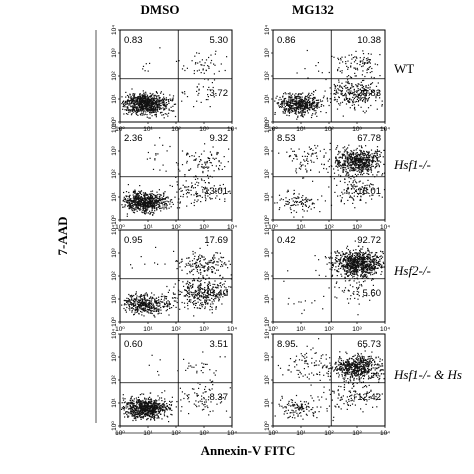 The image size is (474, 474). Describe the element at coordinates (357, 227) in the screenshot. I see `x-tick-label: 10³` at that location.